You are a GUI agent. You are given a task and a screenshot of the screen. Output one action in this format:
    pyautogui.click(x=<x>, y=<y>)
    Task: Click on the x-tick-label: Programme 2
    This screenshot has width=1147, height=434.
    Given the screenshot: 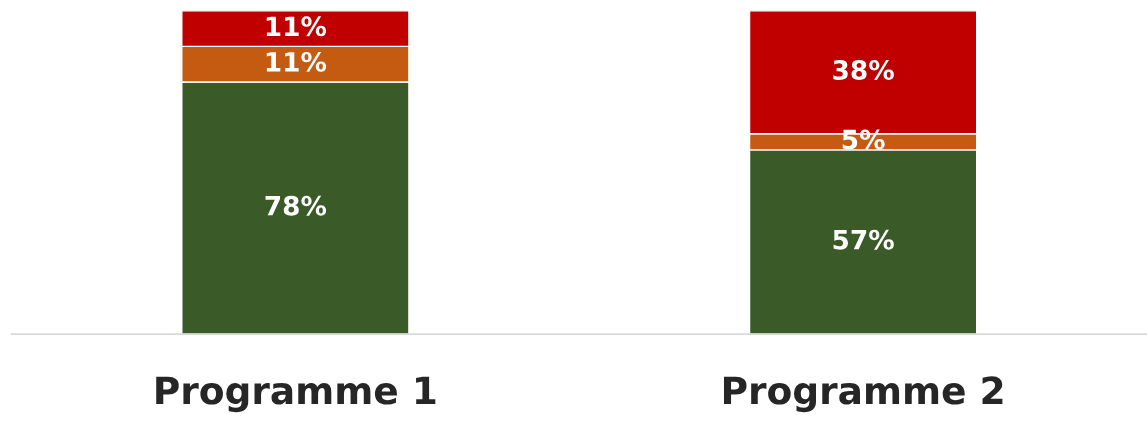 What is the action you would take?
    pyautogui.click(x=863, y=394)
    